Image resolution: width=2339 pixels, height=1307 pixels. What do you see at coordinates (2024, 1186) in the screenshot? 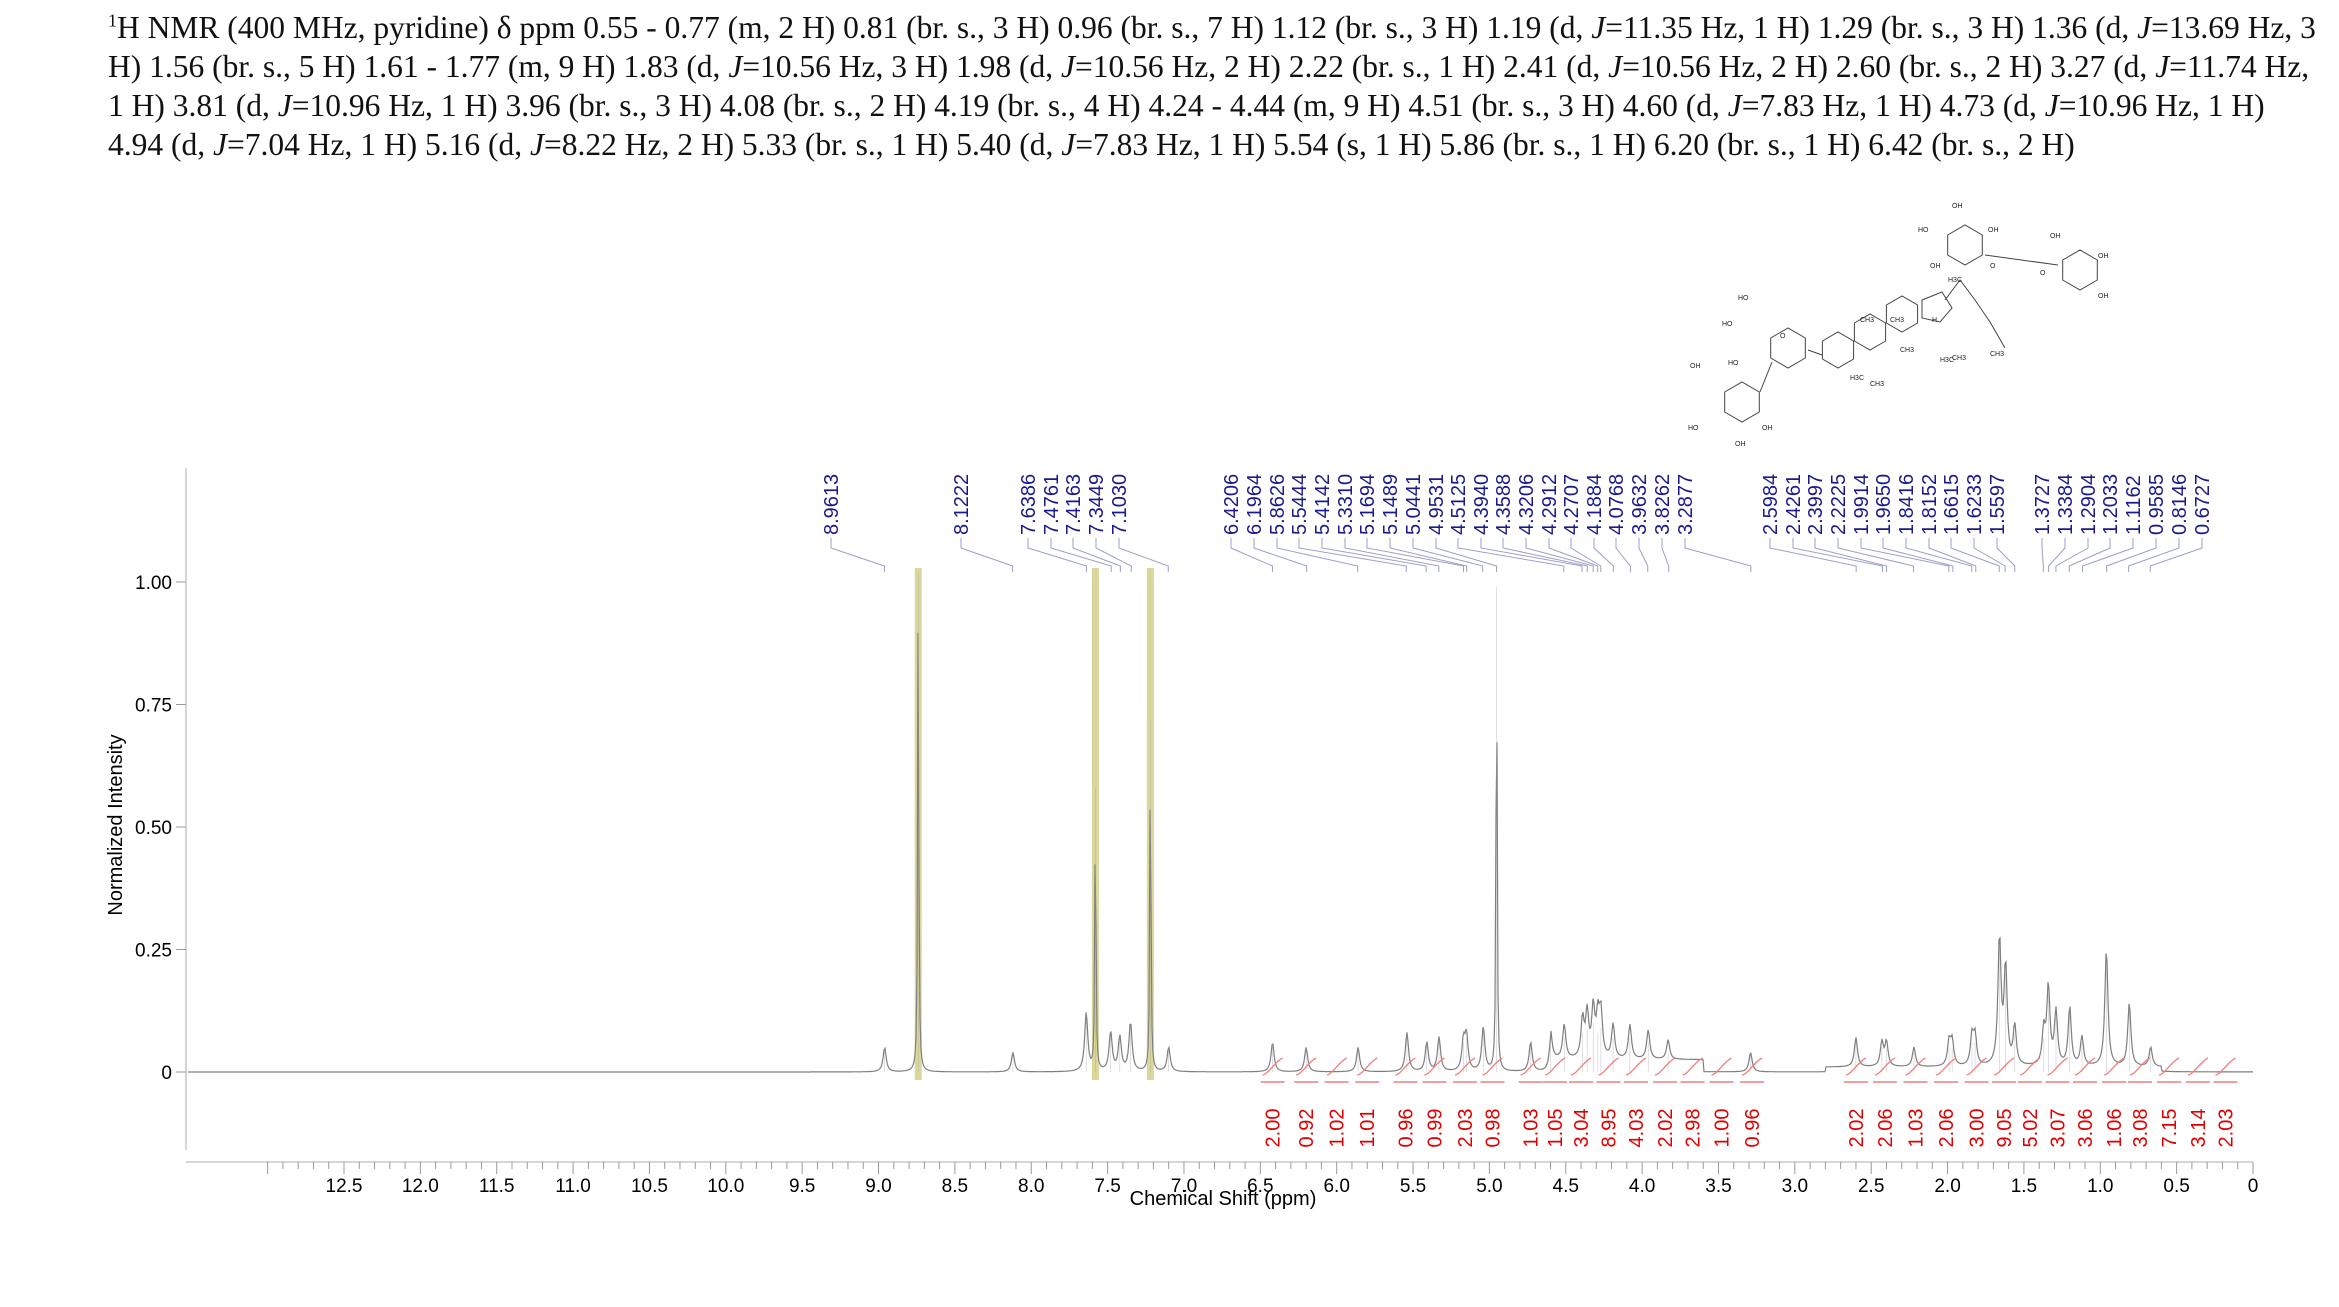
I see `x-tick-label: 1.5` at bounding box center [2024, 1186].